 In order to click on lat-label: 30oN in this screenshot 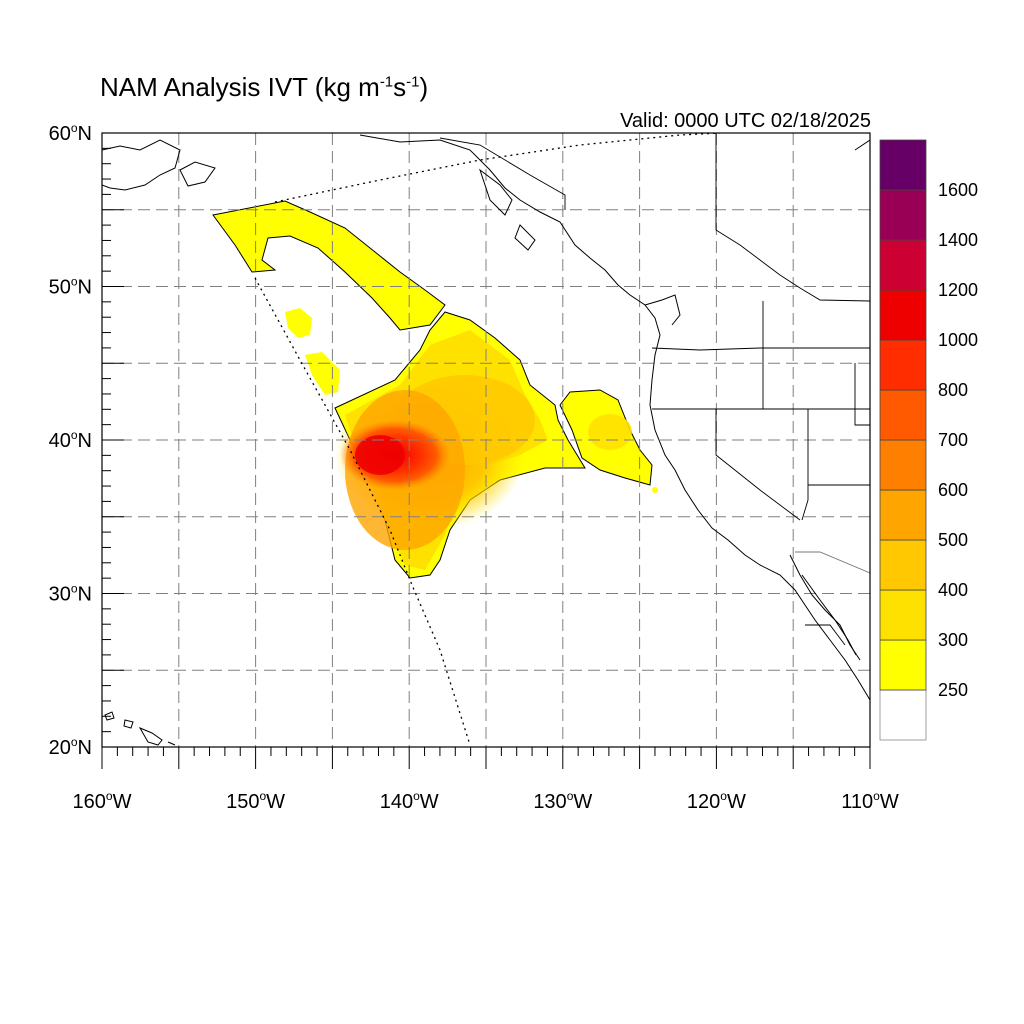, I will do `click(70, 594)`.